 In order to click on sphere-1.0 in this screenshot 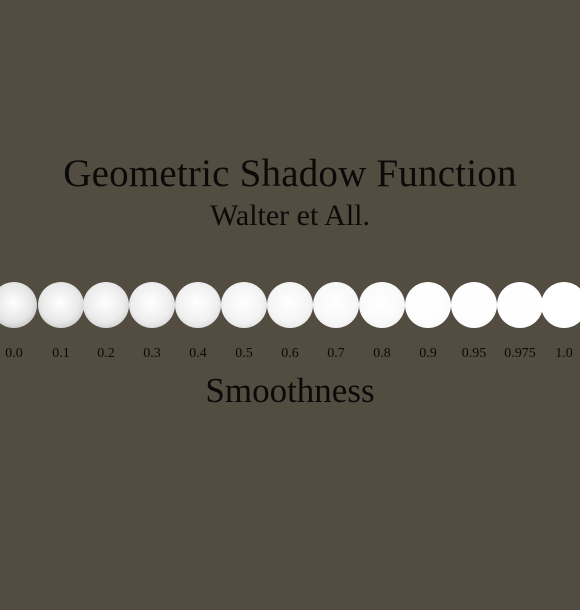, I will do `click(560, 305)`.